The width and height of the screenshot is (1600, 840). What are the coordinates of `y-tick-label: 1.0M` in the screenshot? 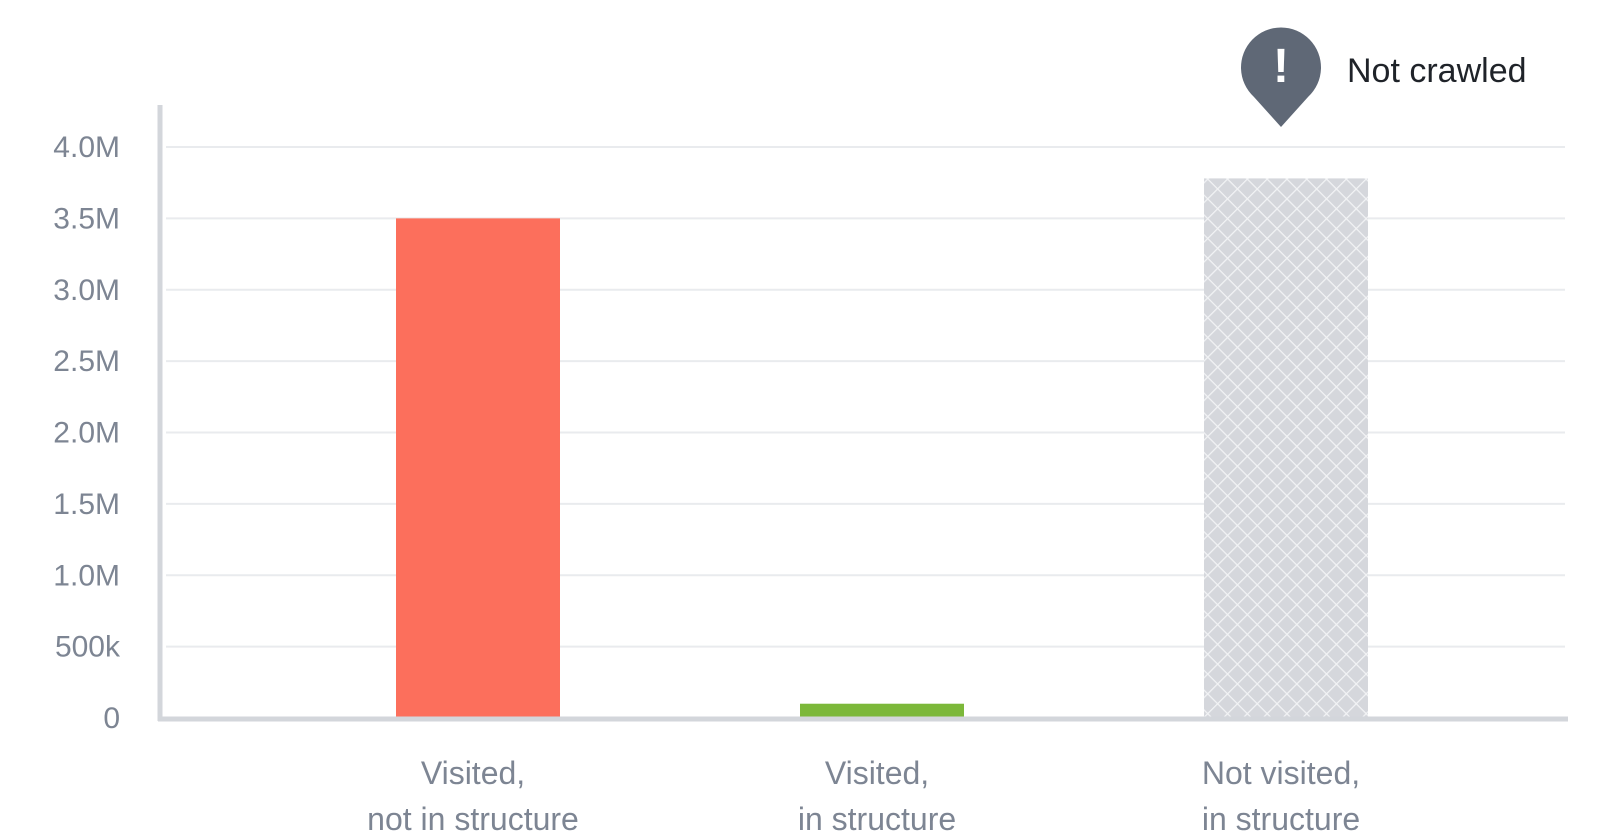 It's located at (86, 575).